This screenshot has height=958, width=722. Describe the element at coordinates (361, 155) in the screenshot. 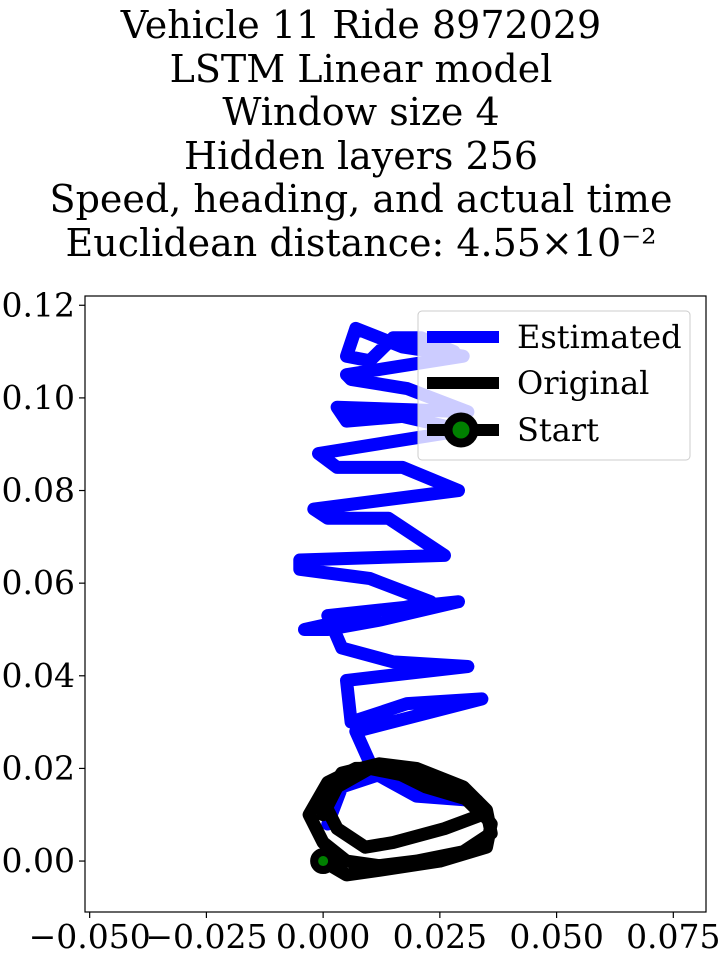

I see `title-line-4: Hidden layers 256` at that location.